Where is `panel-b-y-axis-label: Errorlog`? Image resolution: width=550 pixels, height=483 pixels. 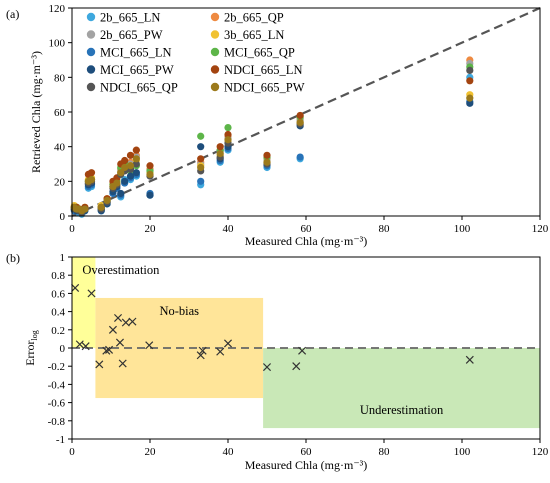 panel-b-y-axis-label: Errorlog is located at coordinates (31, 348).